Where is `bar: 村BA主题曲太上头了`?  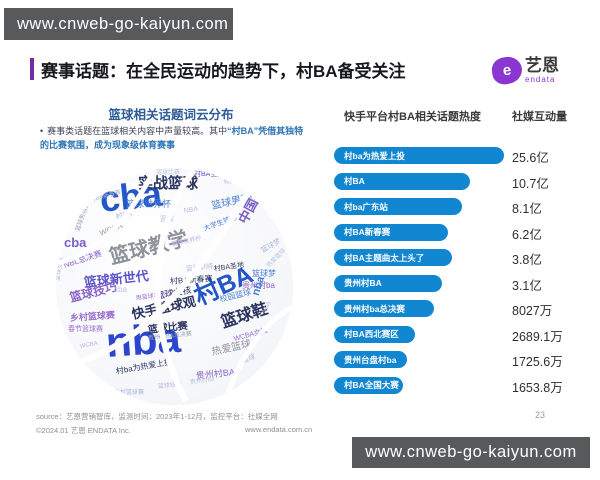 bar: 村BA主题曲太上头了 is located at coordinates (393, 257).